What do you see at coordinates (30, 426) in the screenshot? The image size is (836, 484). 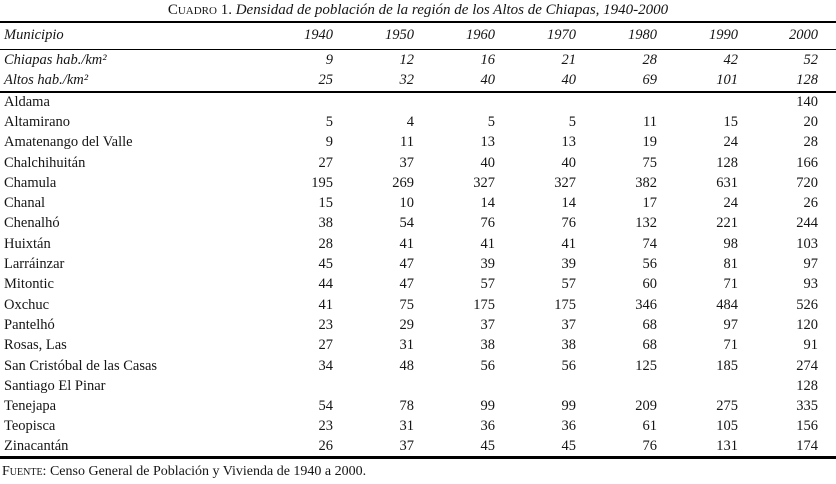 I see `municipio-cell: Teopisca` at bounding box center [30, 426].